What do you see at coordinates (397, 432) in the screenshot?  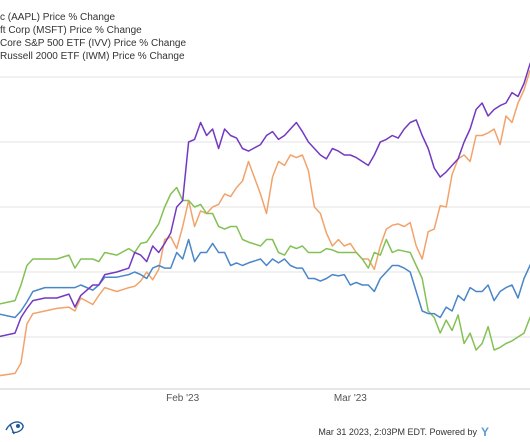 I see `footer-timestamp: Mar 31 2023, 2:03PM EDT. Powered by` at bounding box center [397, 432].